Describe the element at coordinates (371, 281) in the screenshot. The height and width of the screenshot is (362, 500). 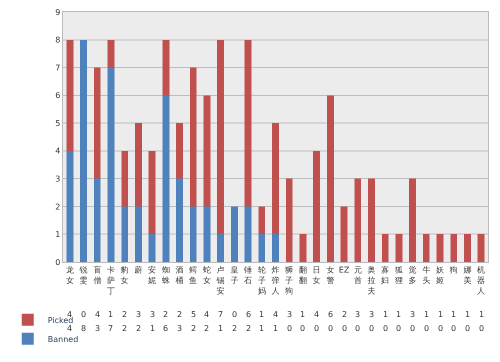
I see `x-tick-label: 奥拉夫` at that location.